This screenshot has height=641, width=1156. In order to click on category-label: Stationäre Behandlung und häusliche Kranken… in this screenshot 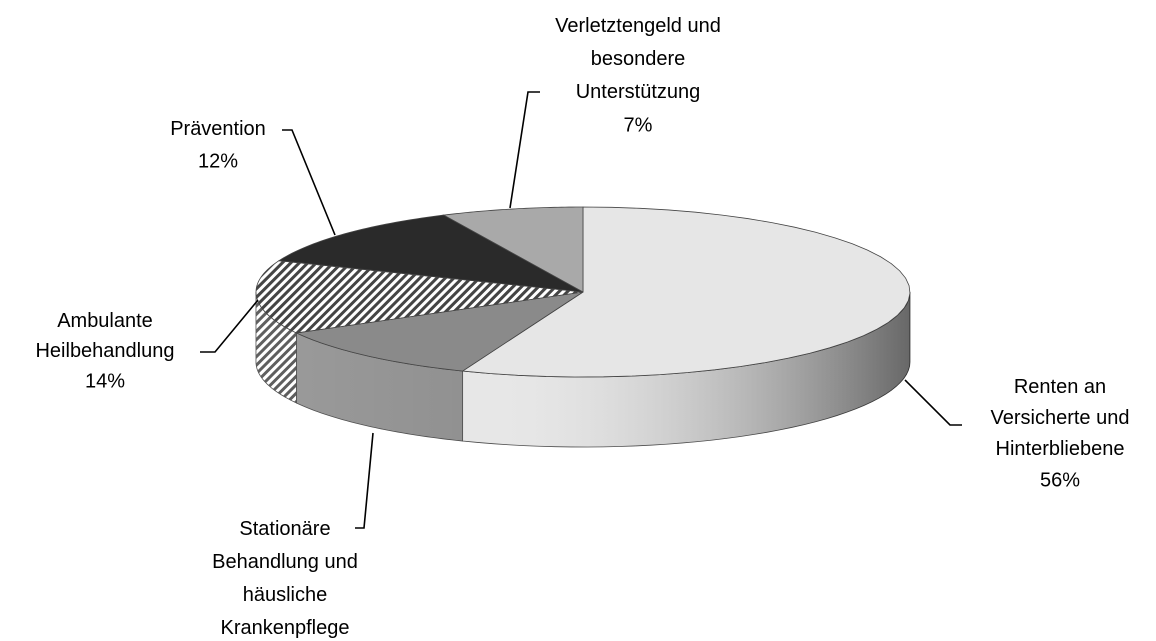, I will do `click(285, 578)`.